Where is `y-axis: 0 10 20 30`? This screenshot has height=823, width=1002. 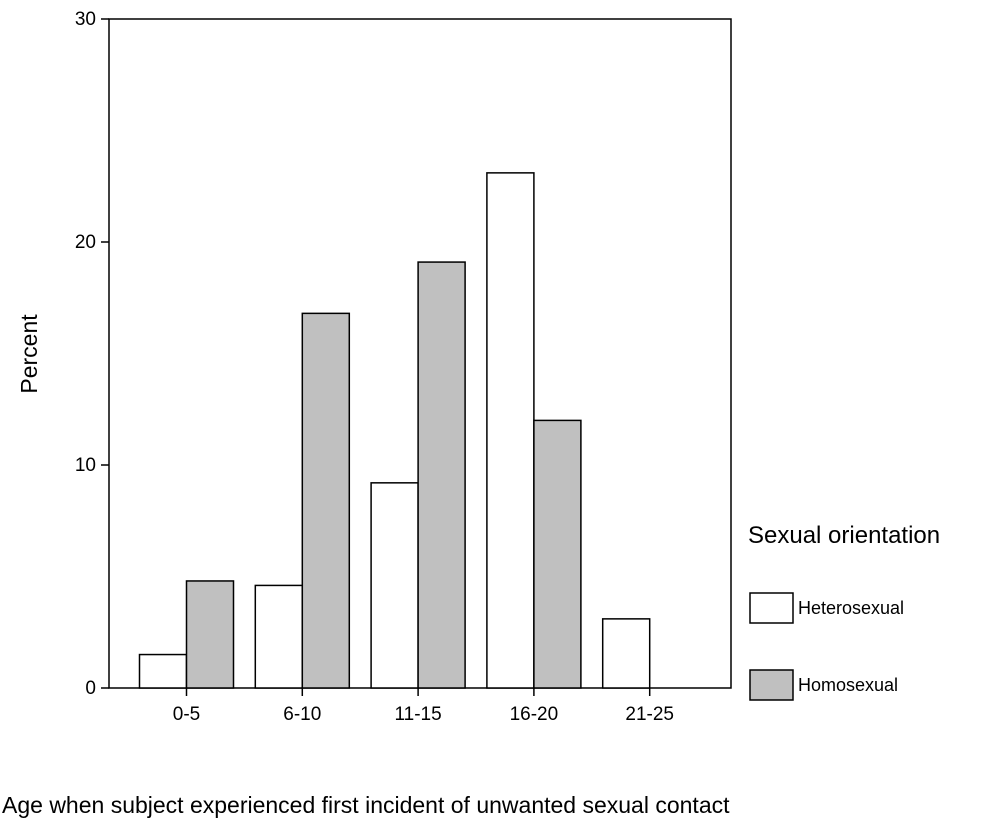 y-axis: 0 10 20 30 is located at coordinates (92, 354).